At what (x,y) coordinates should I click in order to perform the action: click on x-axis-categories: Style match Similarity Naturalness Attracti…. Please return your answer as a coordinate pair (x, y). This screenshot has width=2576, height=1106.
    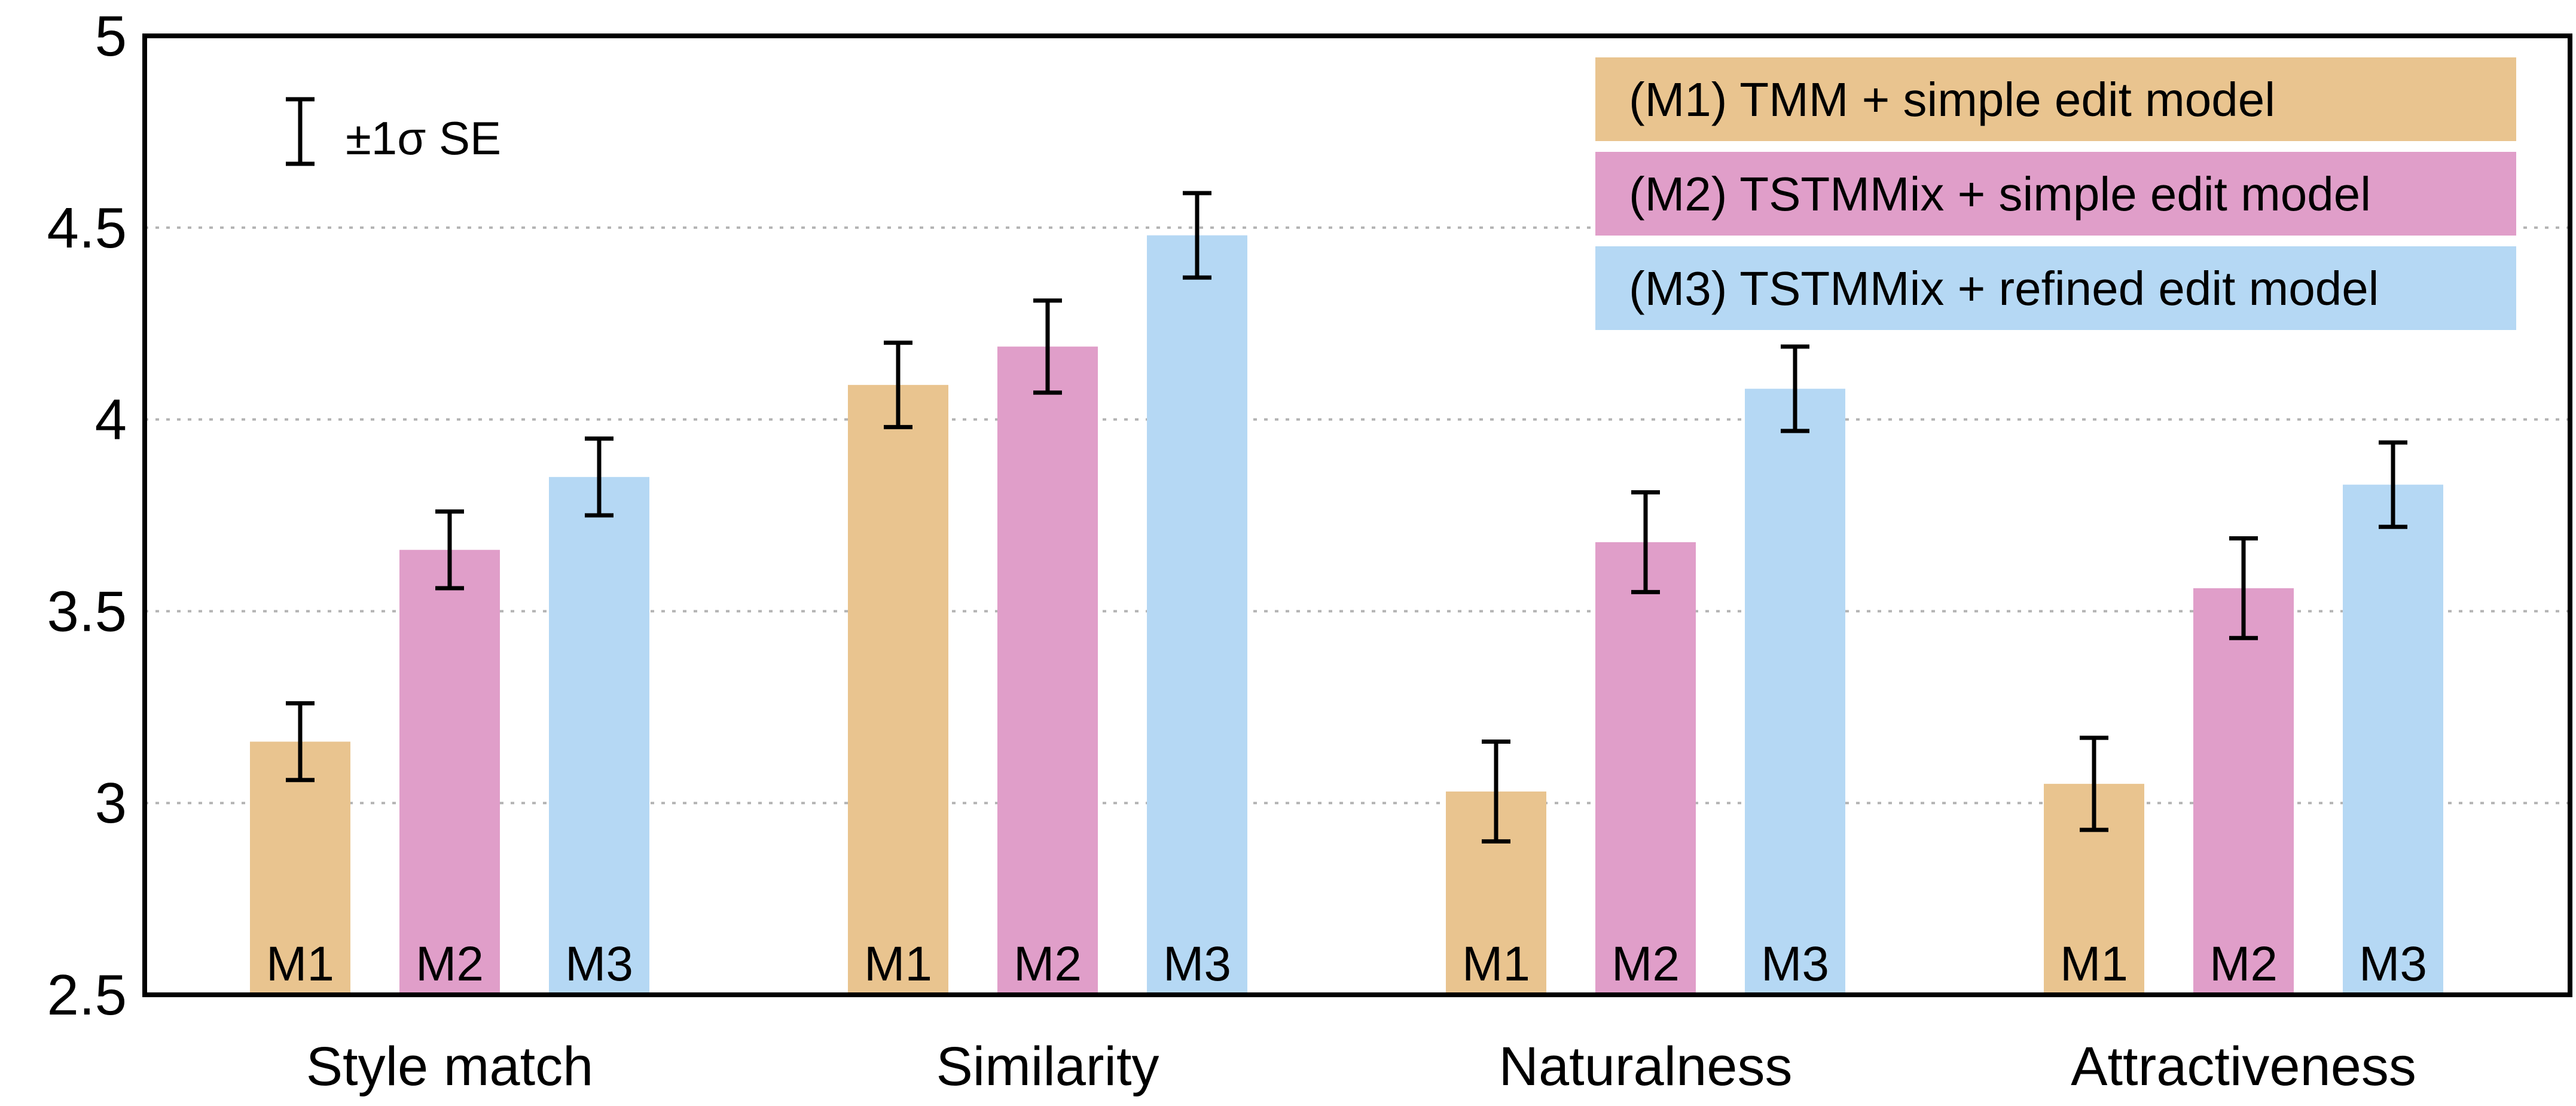
    Looking at the image, I should click on (1361, 1066).